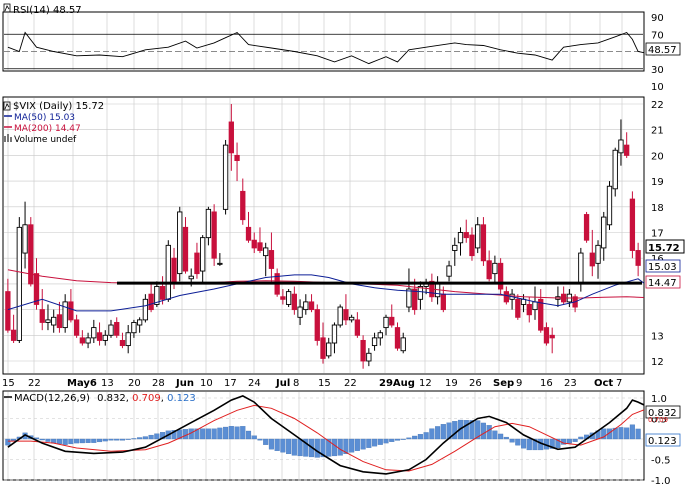 The width and height of the screenshot is (686, 488). I want to click on date-tick-label: Oct, so click(603, 383).